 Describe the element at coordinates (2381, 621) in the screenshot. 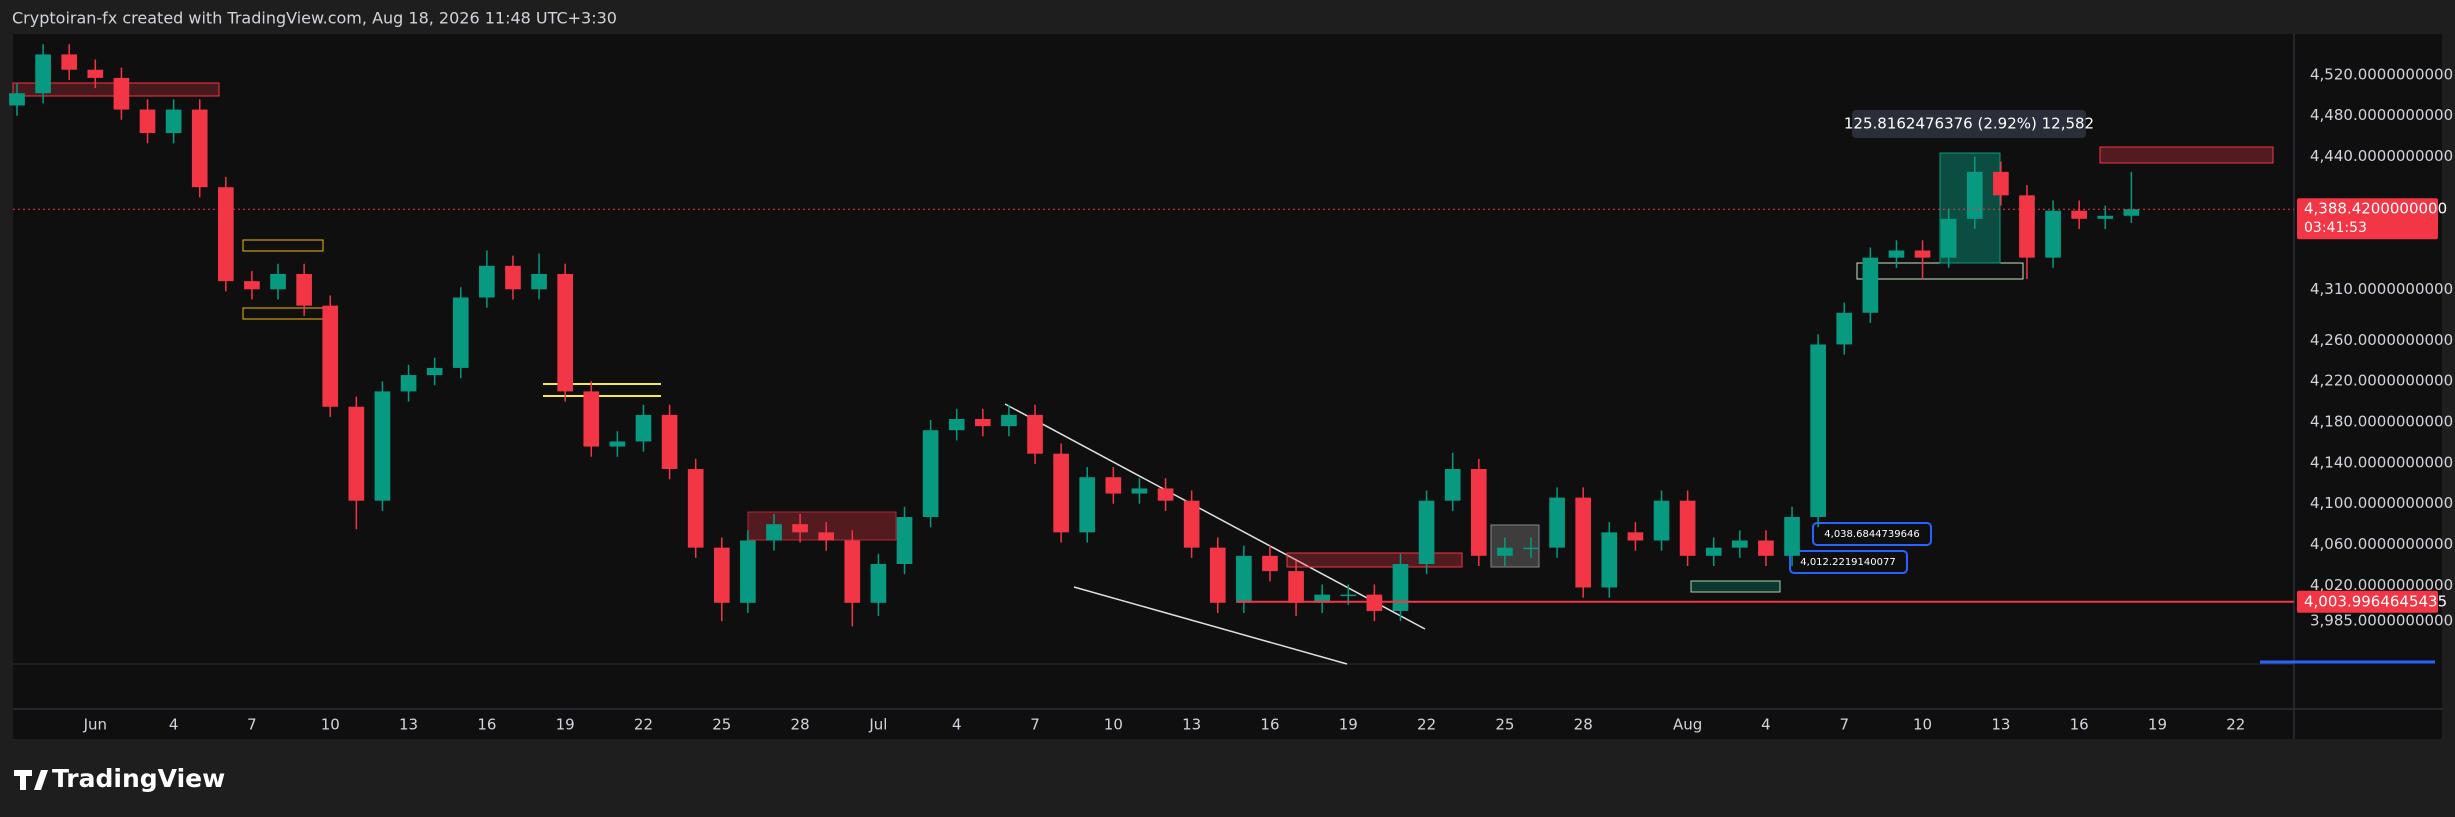

I see `y-tick-label: 3,985.0000000000` at that location.